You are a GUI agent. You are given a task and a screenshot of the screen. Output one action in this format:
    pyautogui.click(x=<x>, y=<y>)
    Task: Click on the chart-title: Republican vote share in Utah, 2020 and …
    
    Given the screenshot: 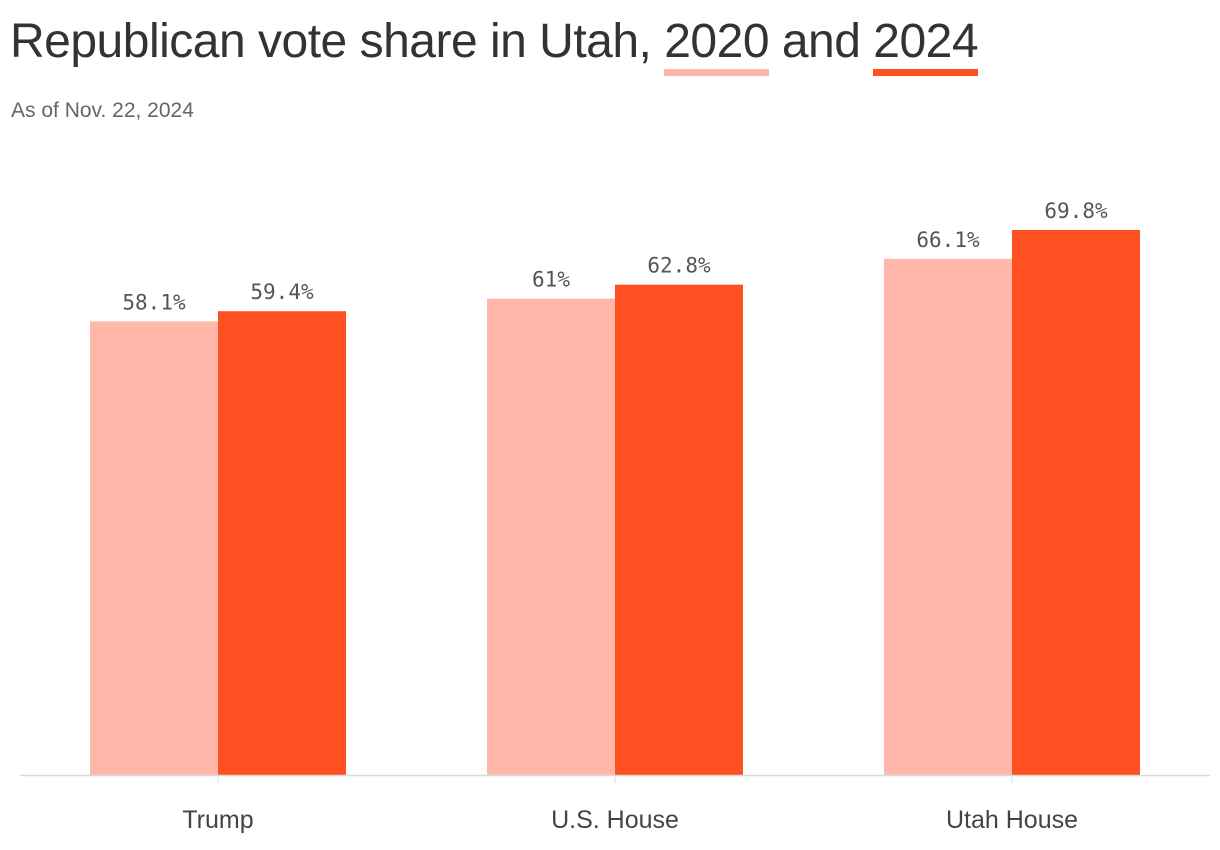 What is the action you would take?
    pyautogui.click(x=494, y=45)
    